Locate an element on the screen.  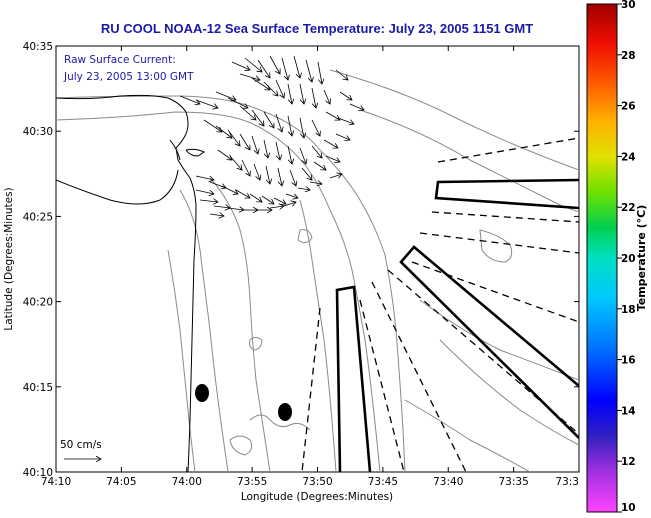
x-tick-label: 73:40 is located at coordinates (448, 482).